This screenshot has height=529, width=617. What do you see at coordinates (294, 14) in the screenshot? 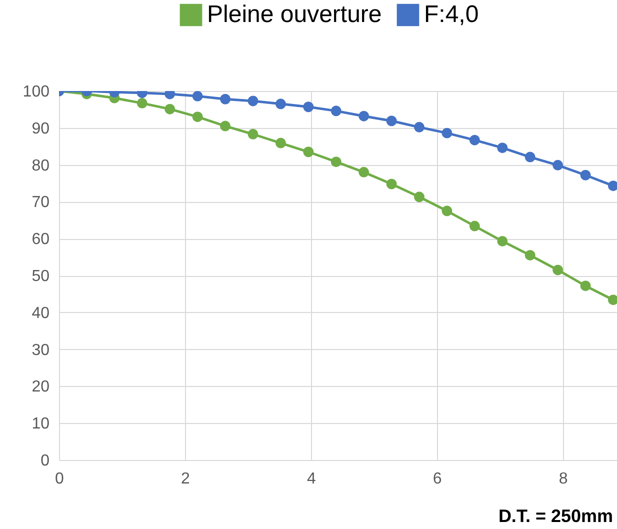
I see `legend-label: Pleine ouverture` at bounding box center [294, 14].